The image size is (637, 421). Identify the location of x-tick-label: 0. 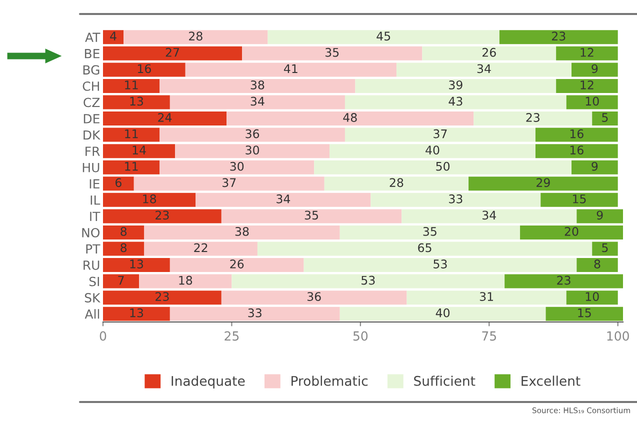
(103, 336).